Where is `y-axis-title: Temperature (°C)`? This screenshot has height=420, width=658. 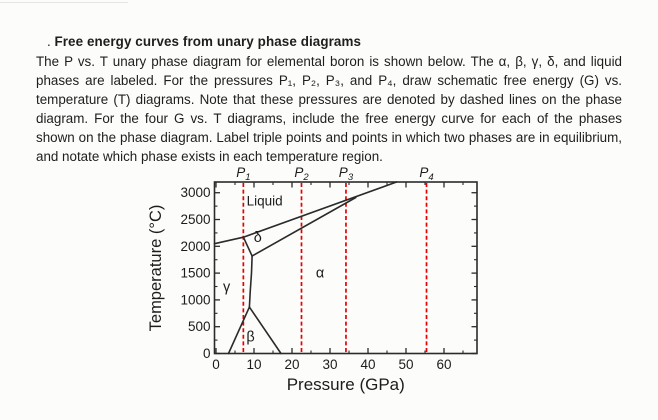
y-axis-title: Temperature (°C) is located at coordinates (156, 268).